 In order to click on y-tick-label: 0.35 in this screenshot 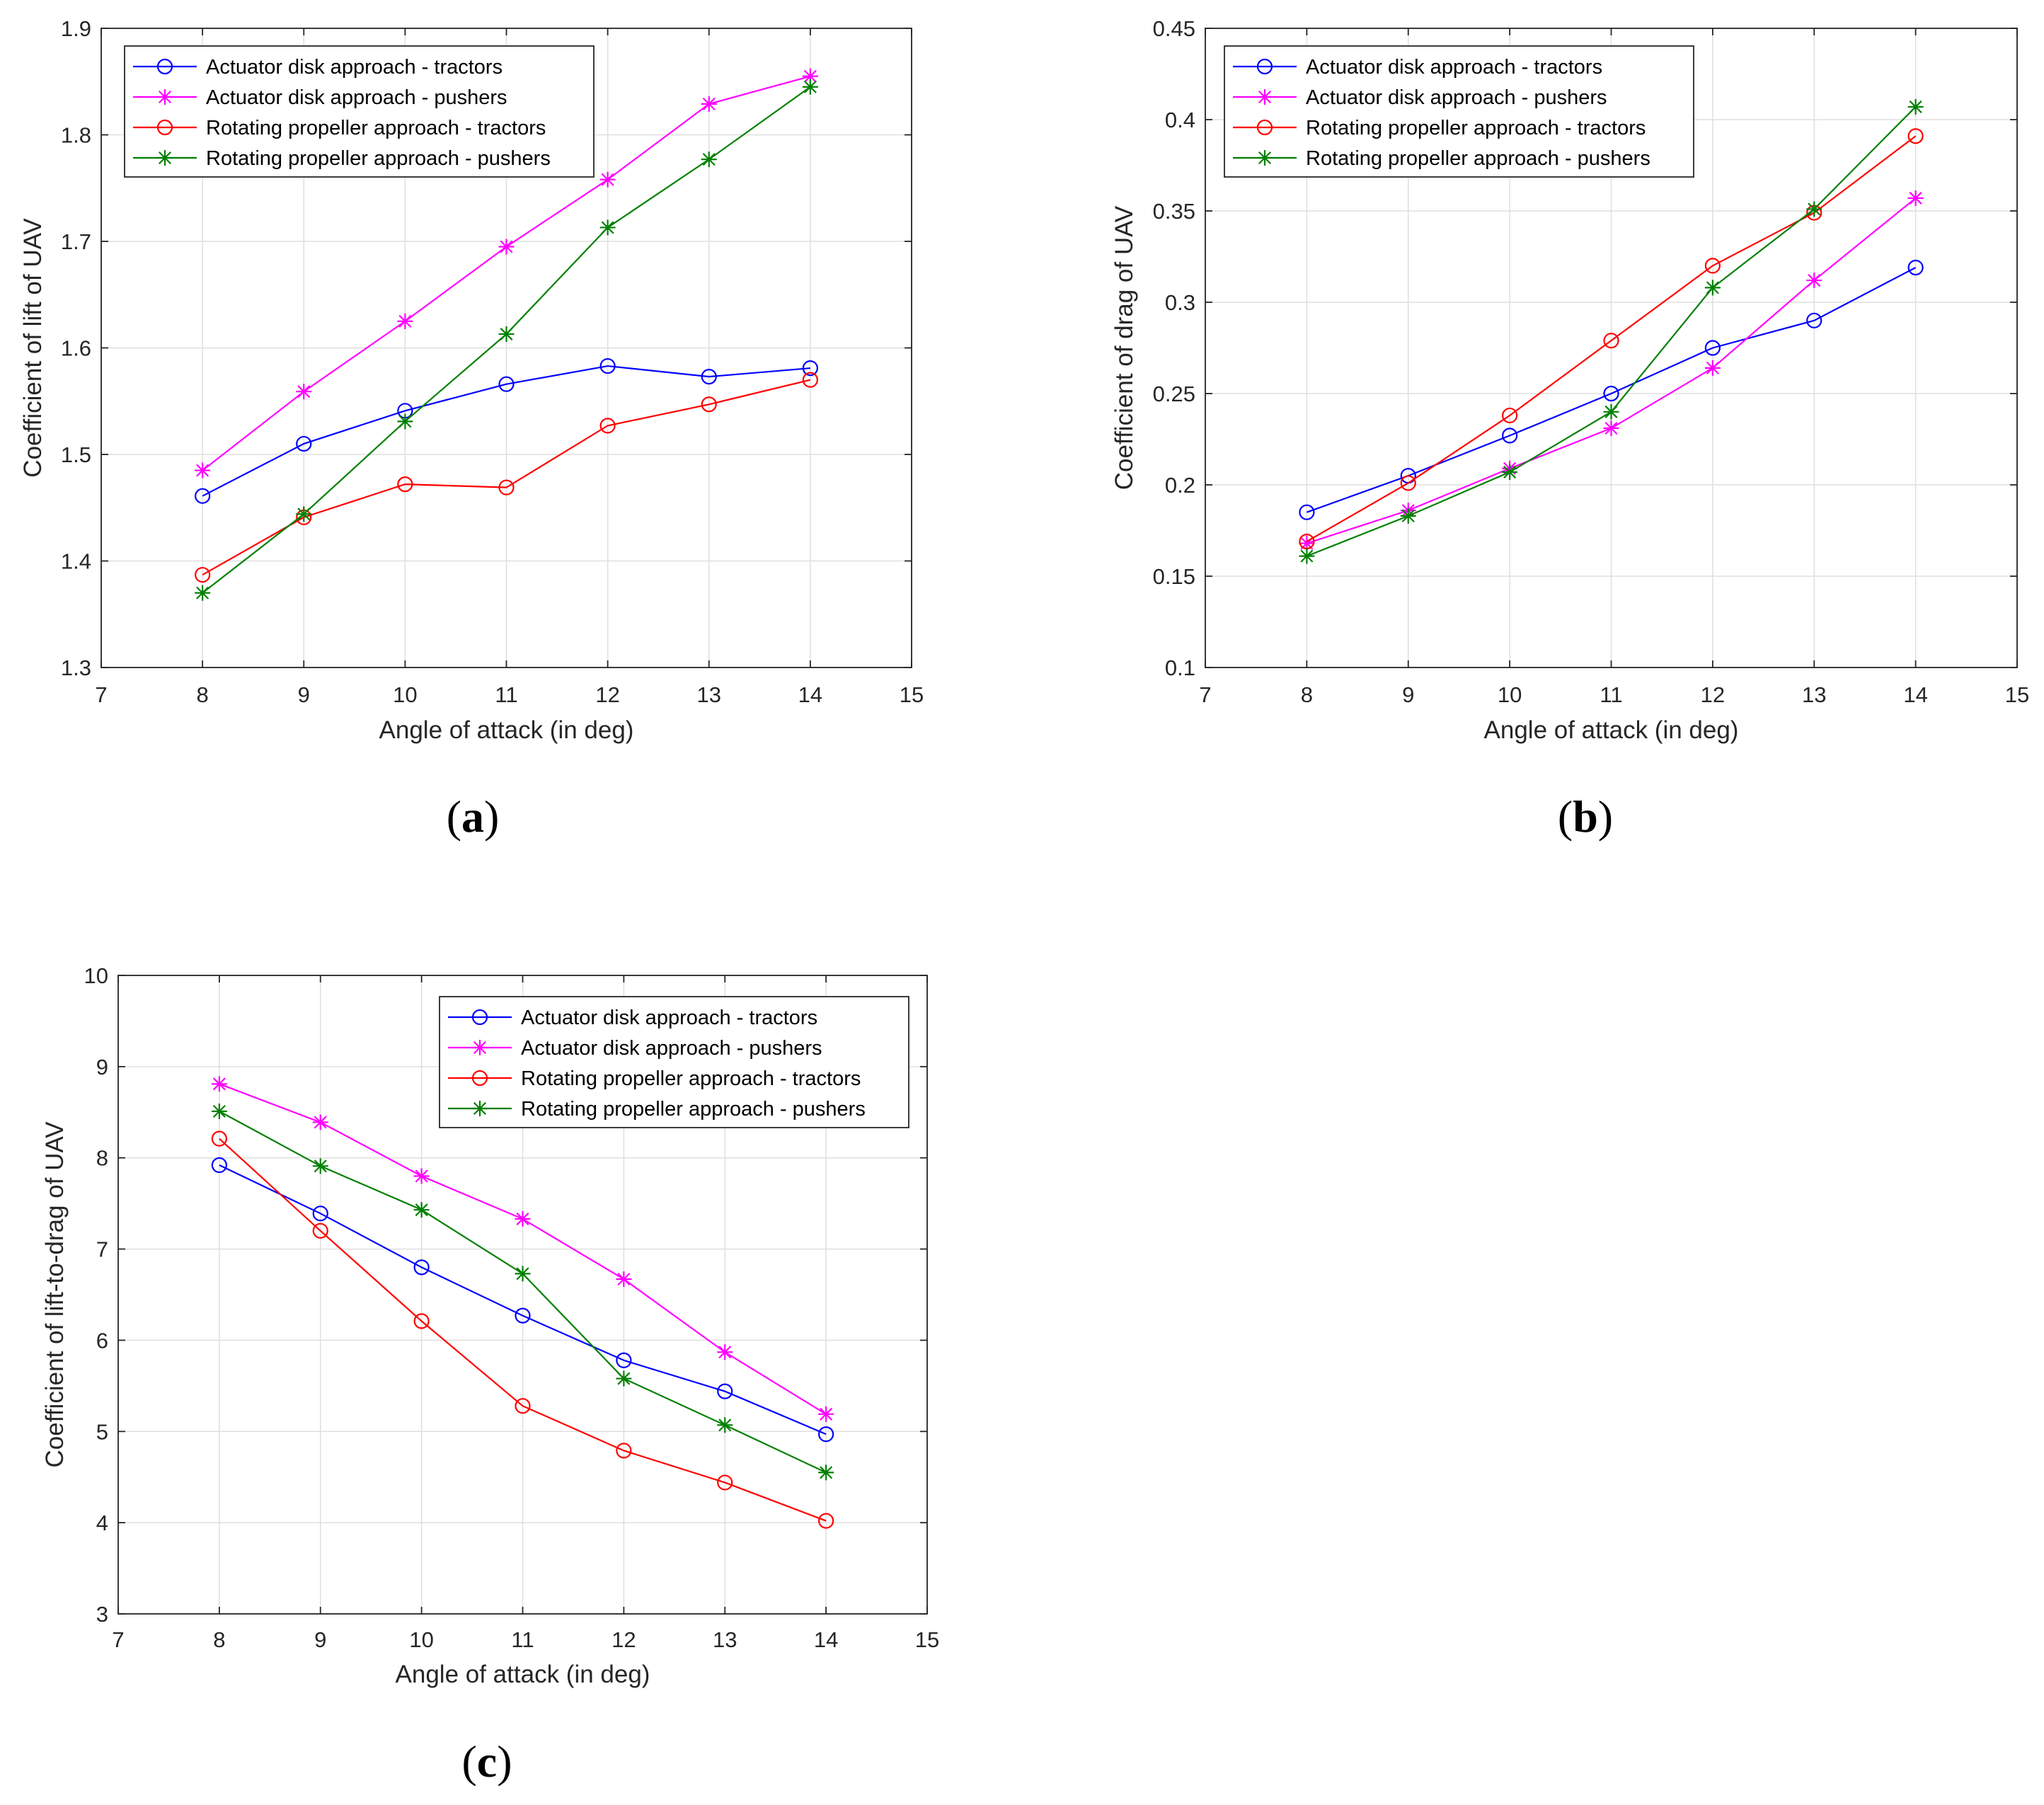, I will do `click(1174, 211)`.